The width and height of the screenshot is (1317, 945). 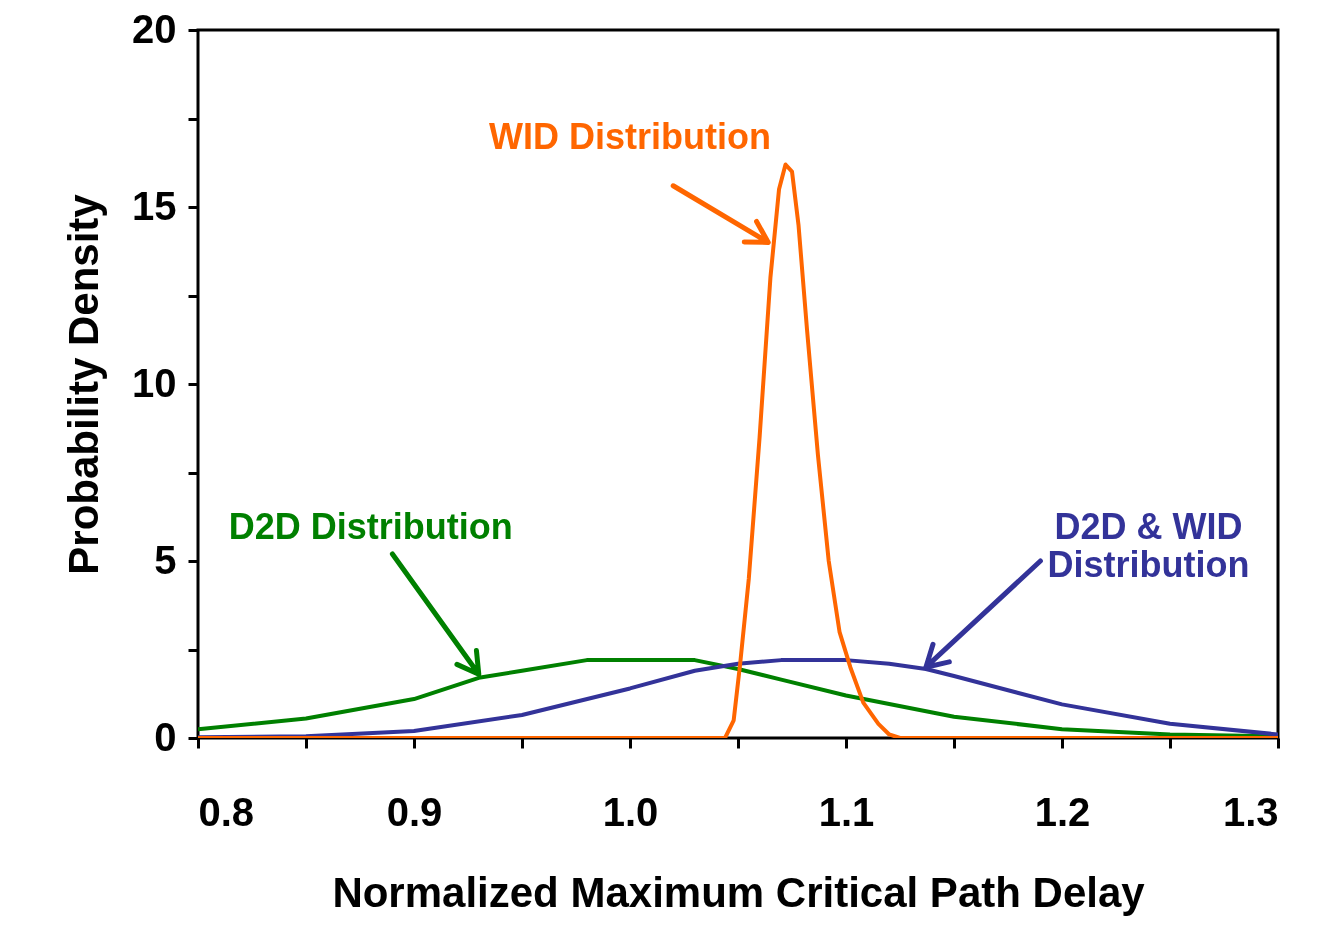 What do you see at coordinates (1062, 811) in the screenshot?
I see `x-tick-label: 1.2` at bounding box center [1062, 811].